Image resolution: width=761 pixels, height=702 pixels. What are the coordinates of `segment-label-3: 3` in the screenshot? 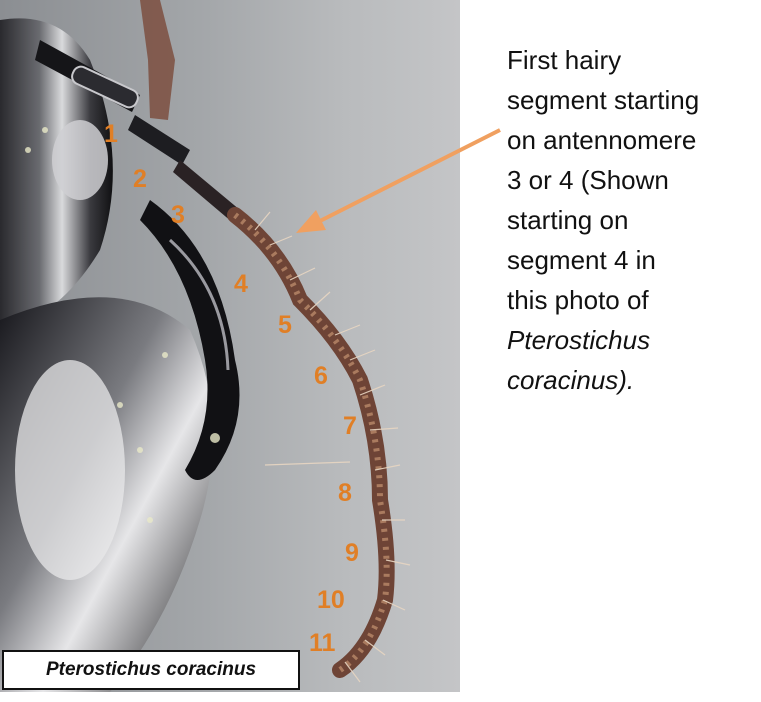 It's located at (178, 215).